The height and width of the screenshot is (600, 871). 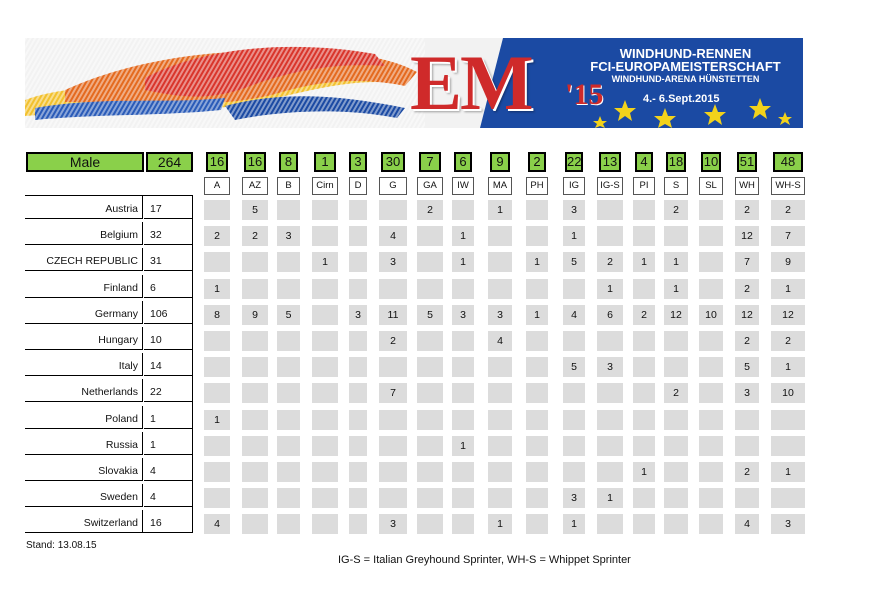 I want to click on breed-count-15: 51, so click(x=747, y=162).